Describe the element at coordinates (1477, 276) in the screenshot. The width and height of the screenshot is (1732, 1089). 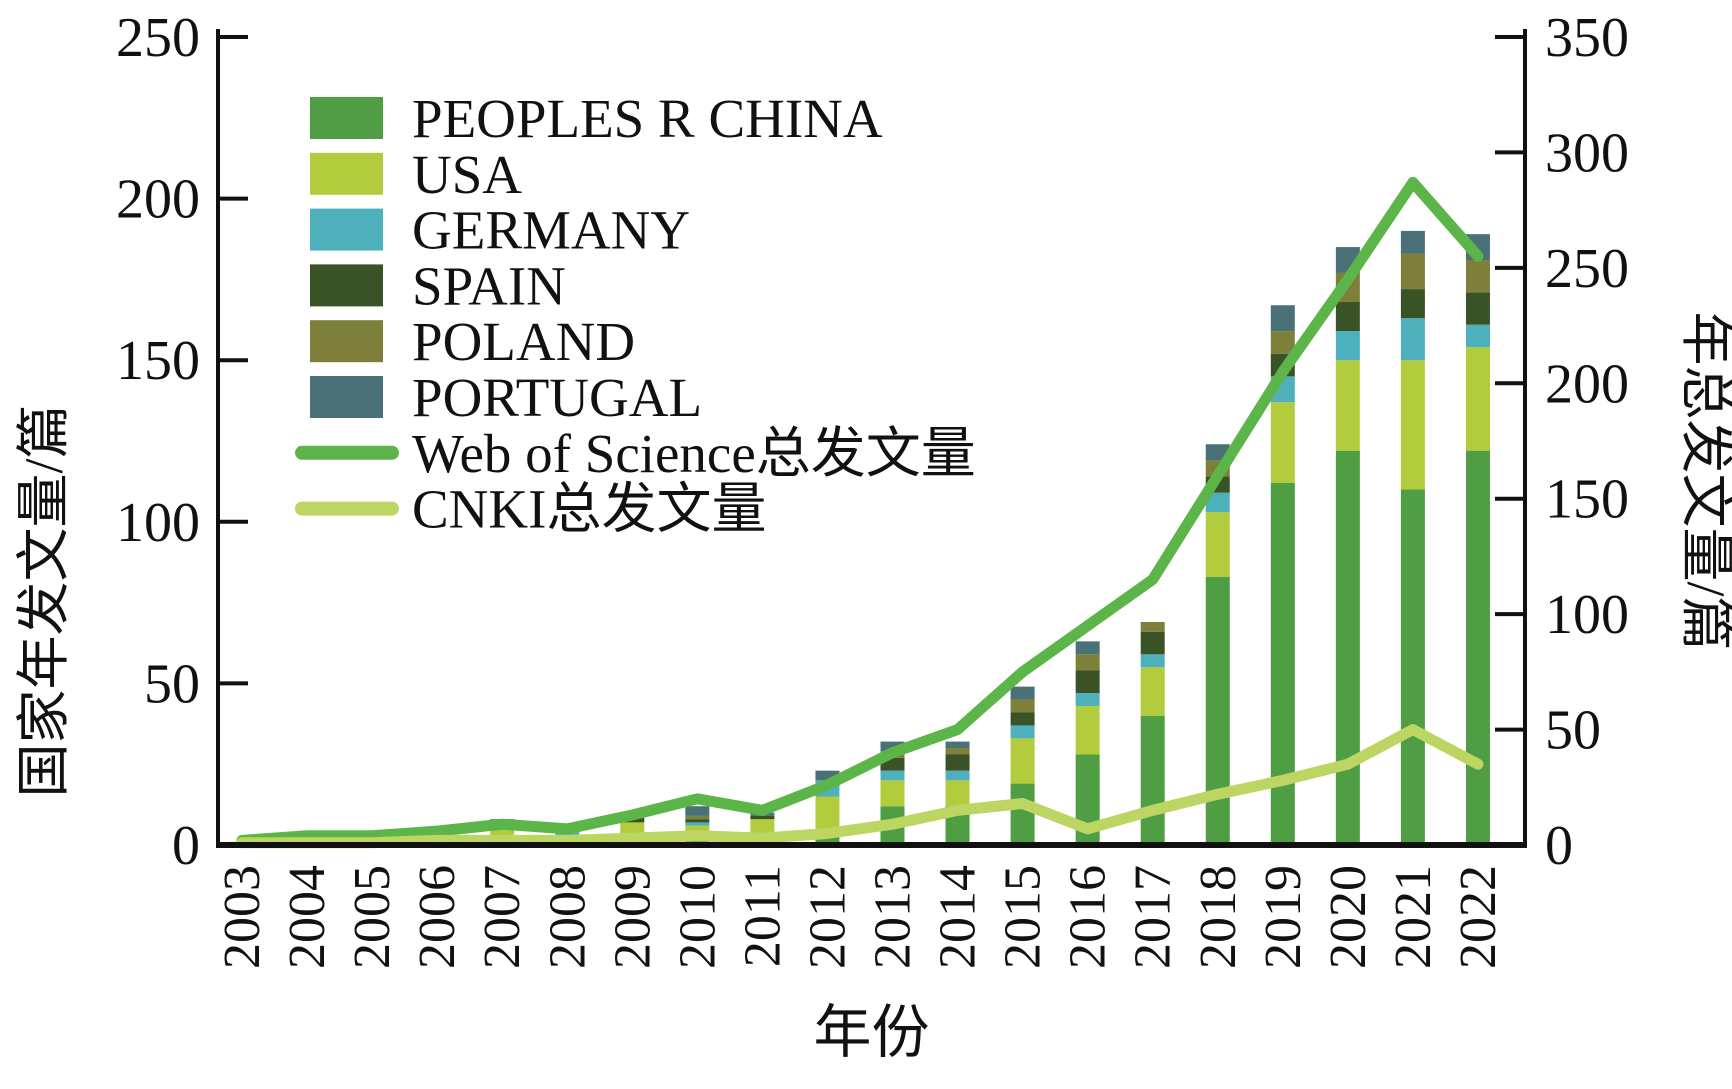
I see `bar-2022-poland` at that location.